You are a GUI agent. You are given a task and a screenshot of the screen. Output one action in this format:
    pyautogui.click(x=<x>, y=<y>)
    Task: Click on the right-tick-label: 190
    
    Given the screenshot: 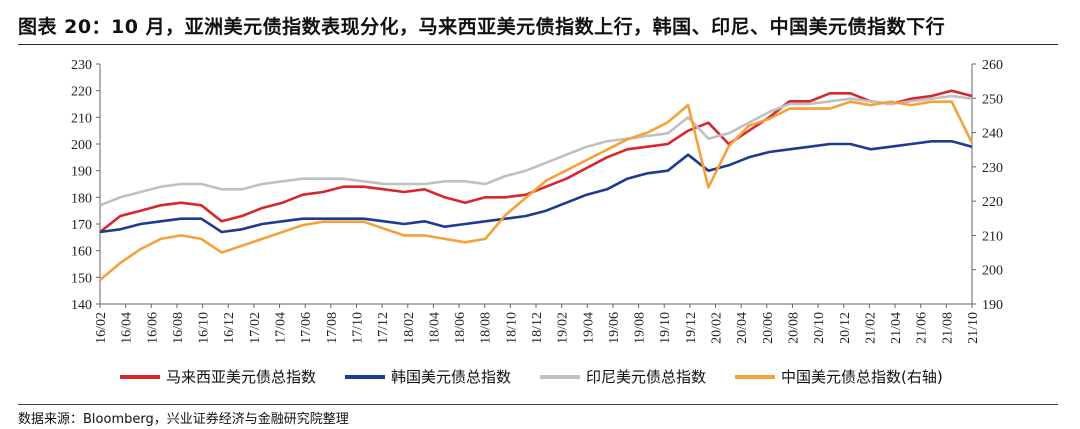 What is the action you would take?
    pyautogui.click(x=992, y=305)
    